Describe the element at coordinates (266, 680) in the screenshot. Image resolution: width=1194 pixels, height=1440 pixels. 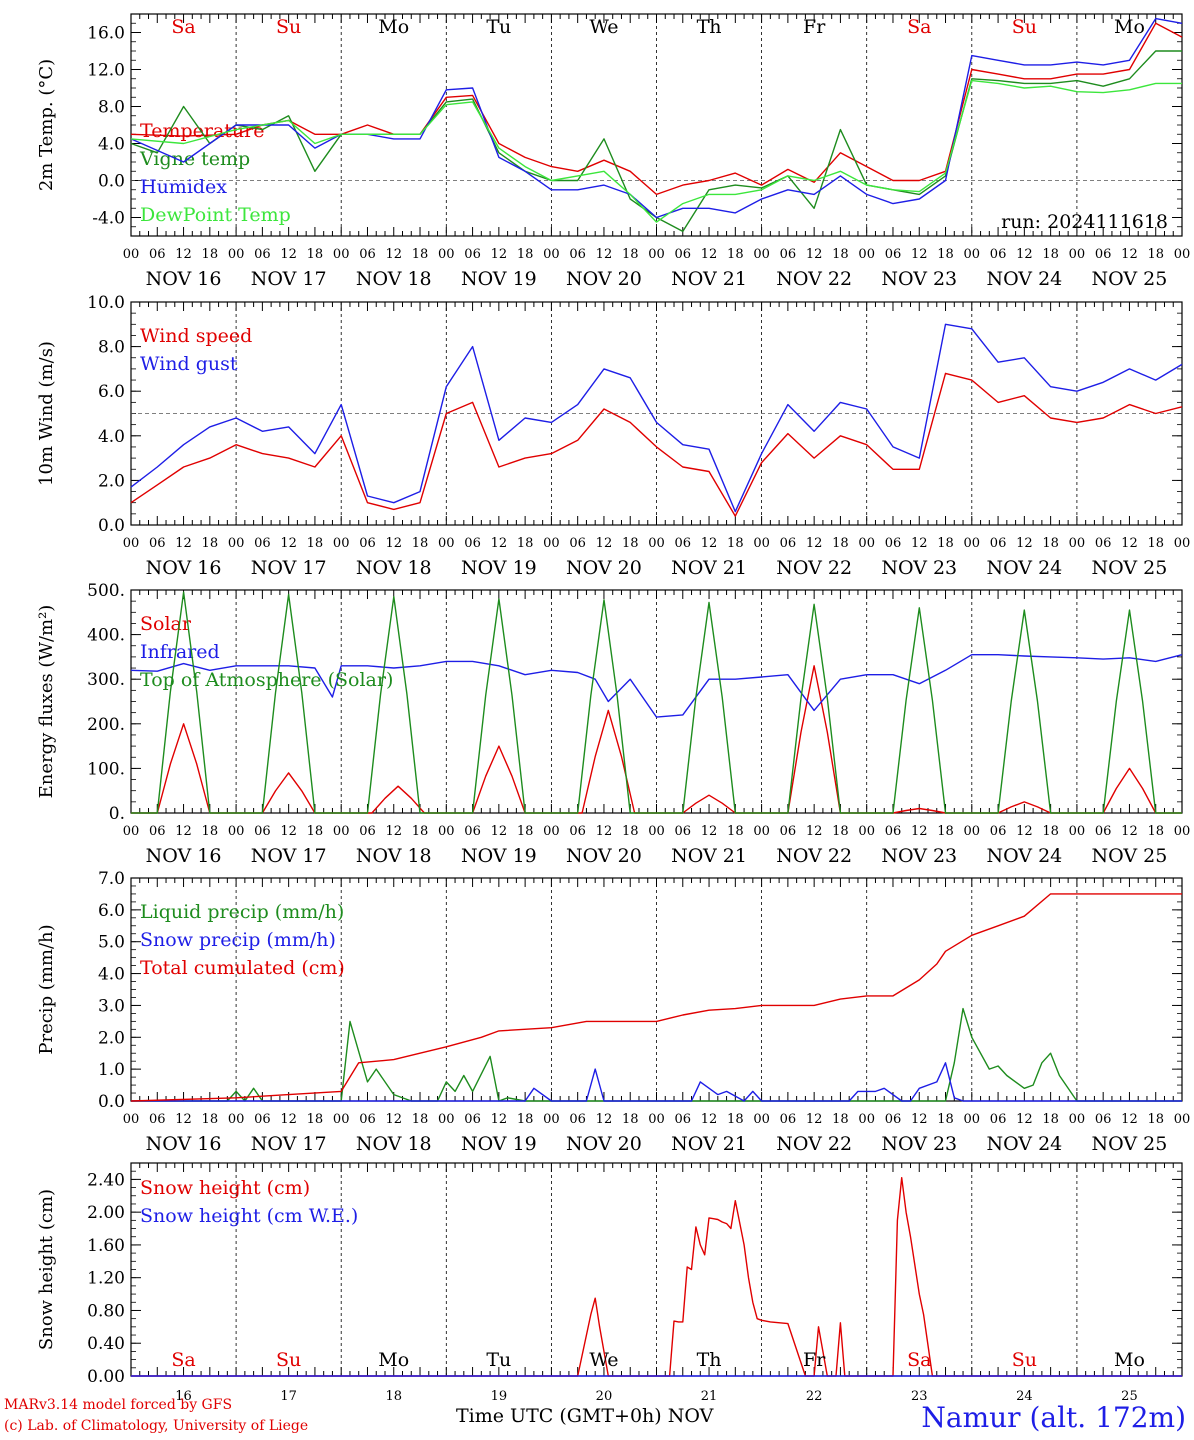
I see `legend-entry: Top of Atmosphere (Solar)` at that location.